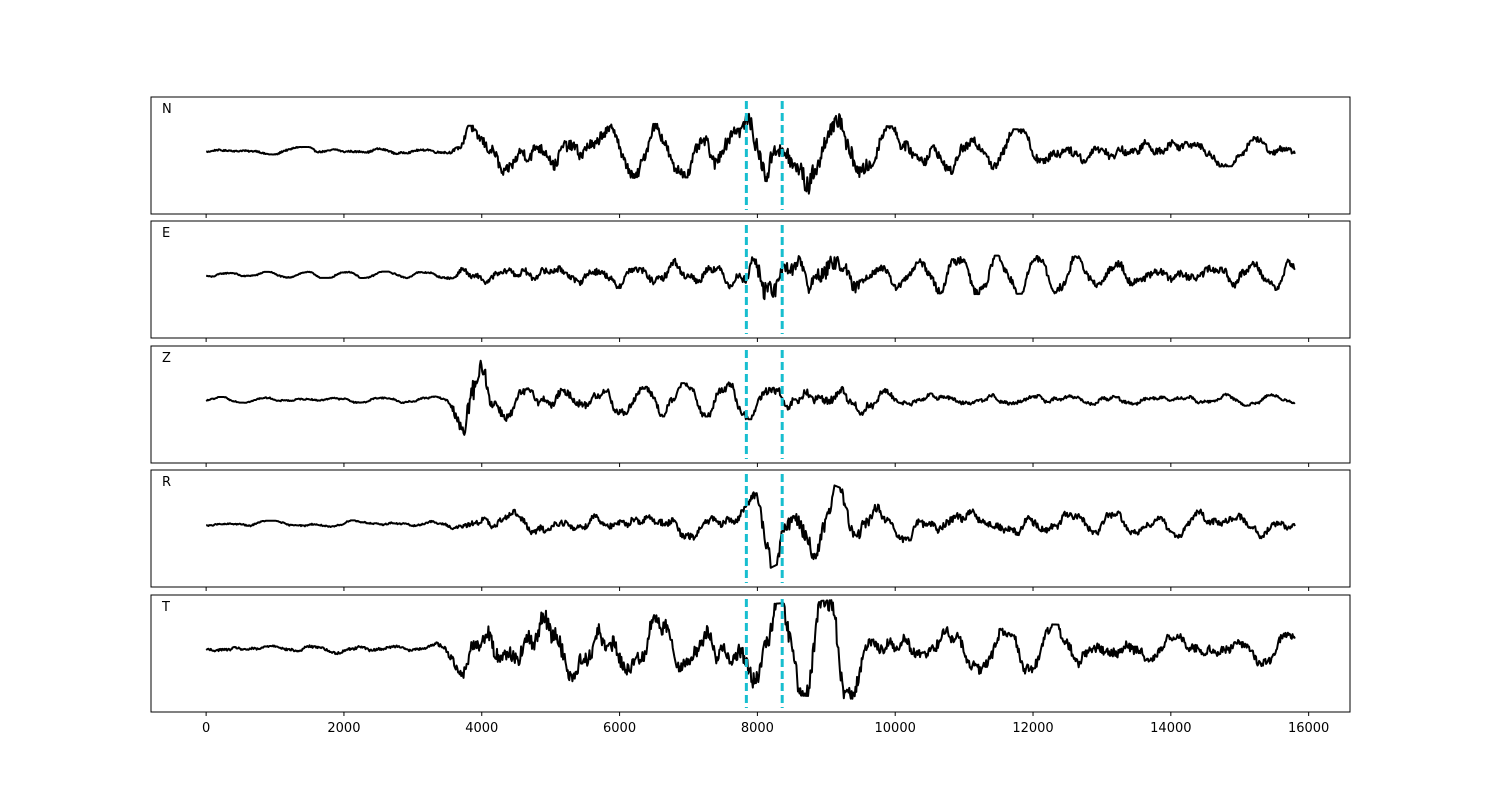 This screenshot has width=1500, height=800. I want to click on x-tick-label: 8000, so click(757, 728).